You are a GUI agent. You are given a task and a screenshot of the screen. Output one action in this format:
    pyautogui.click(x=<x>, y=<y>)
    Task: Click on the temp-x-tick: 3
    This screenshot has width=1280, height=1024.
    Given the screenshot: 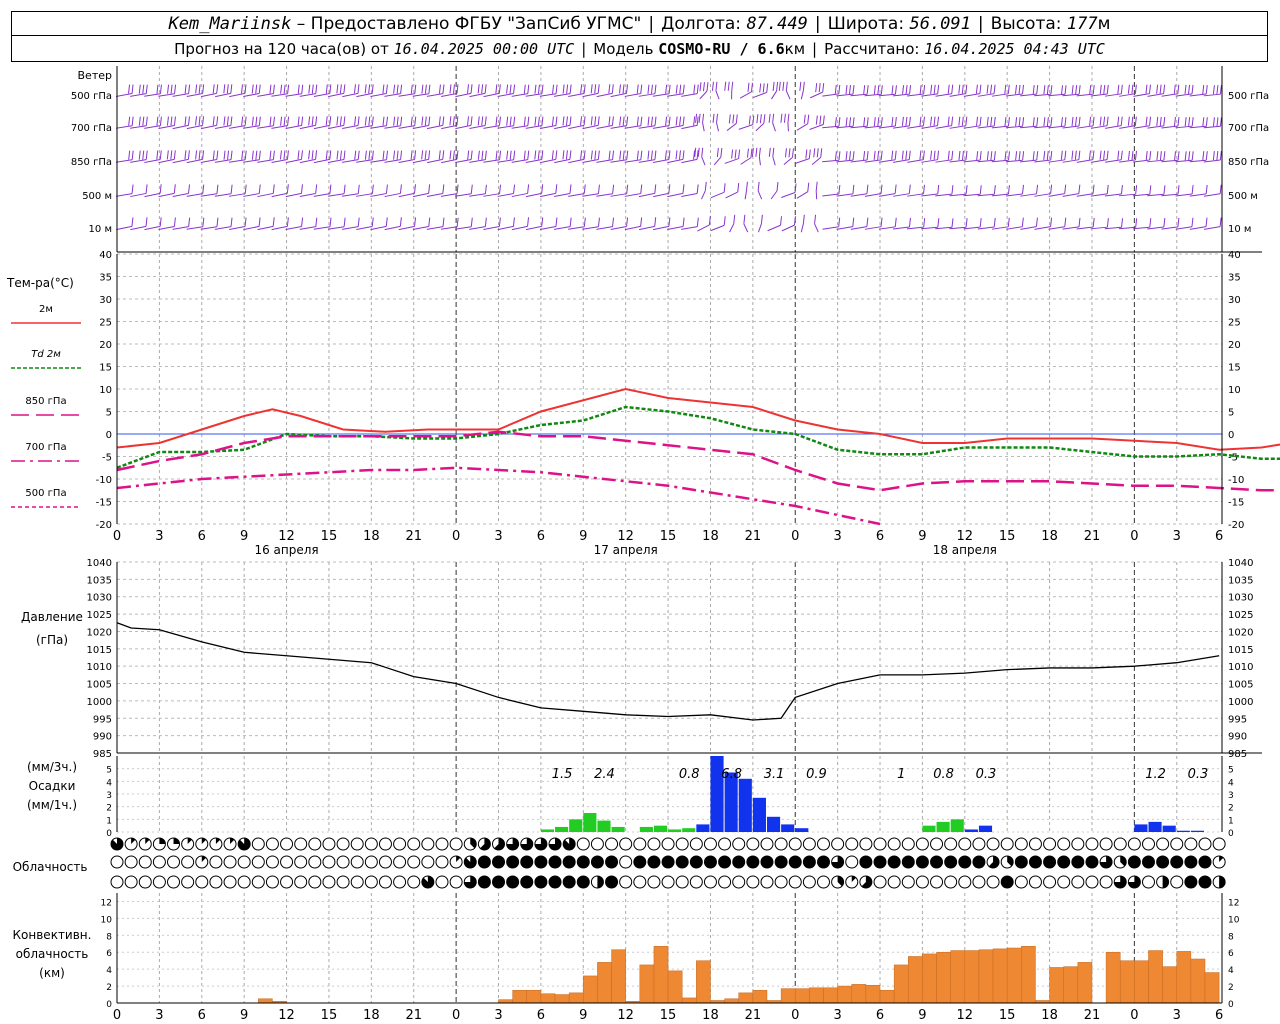 What is the action you would take?
    pyautogui.click(x=1177, y=536)
    